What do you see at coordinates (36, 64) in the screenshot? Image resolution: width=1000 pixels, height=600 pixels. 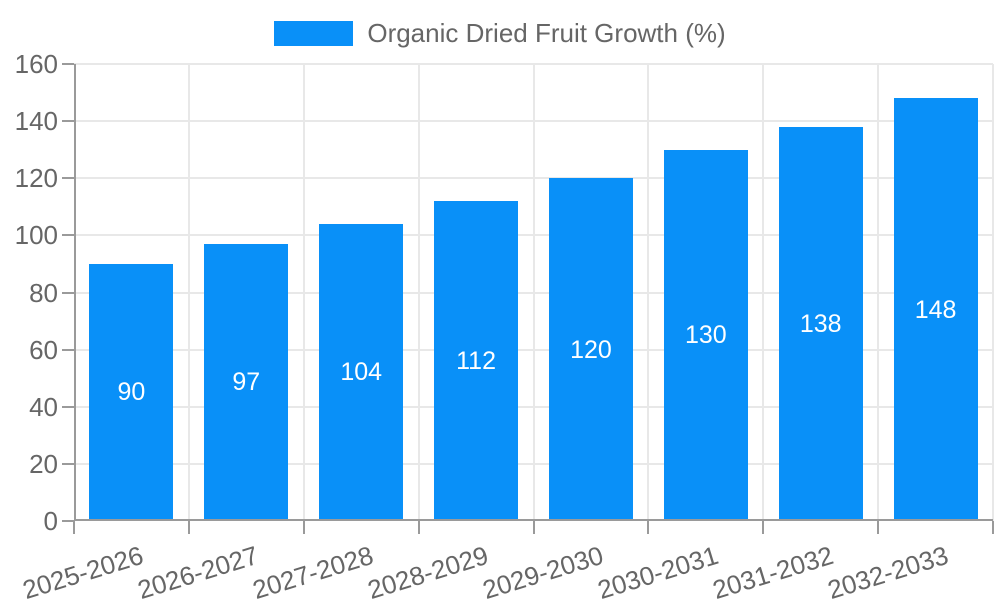 I see `y-axis-tick-label: 160` at bounding box center [36, 64].